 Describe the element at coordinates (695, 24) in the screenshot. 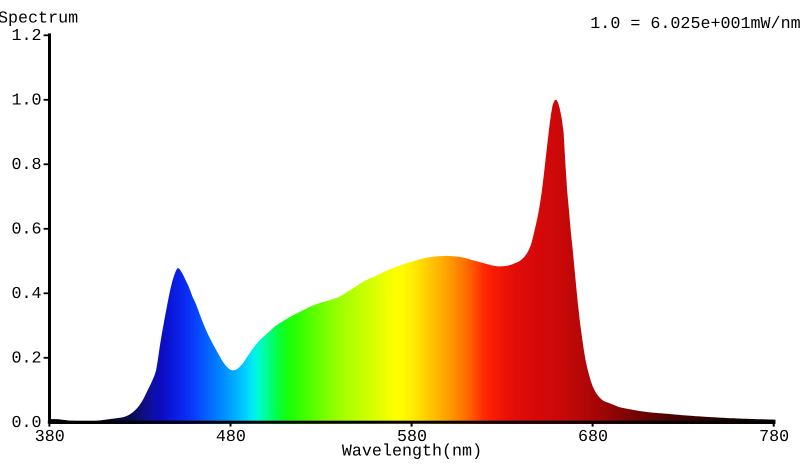

I see `svg-text: 1.0 = 6.025e+001mW/nm` at that location.